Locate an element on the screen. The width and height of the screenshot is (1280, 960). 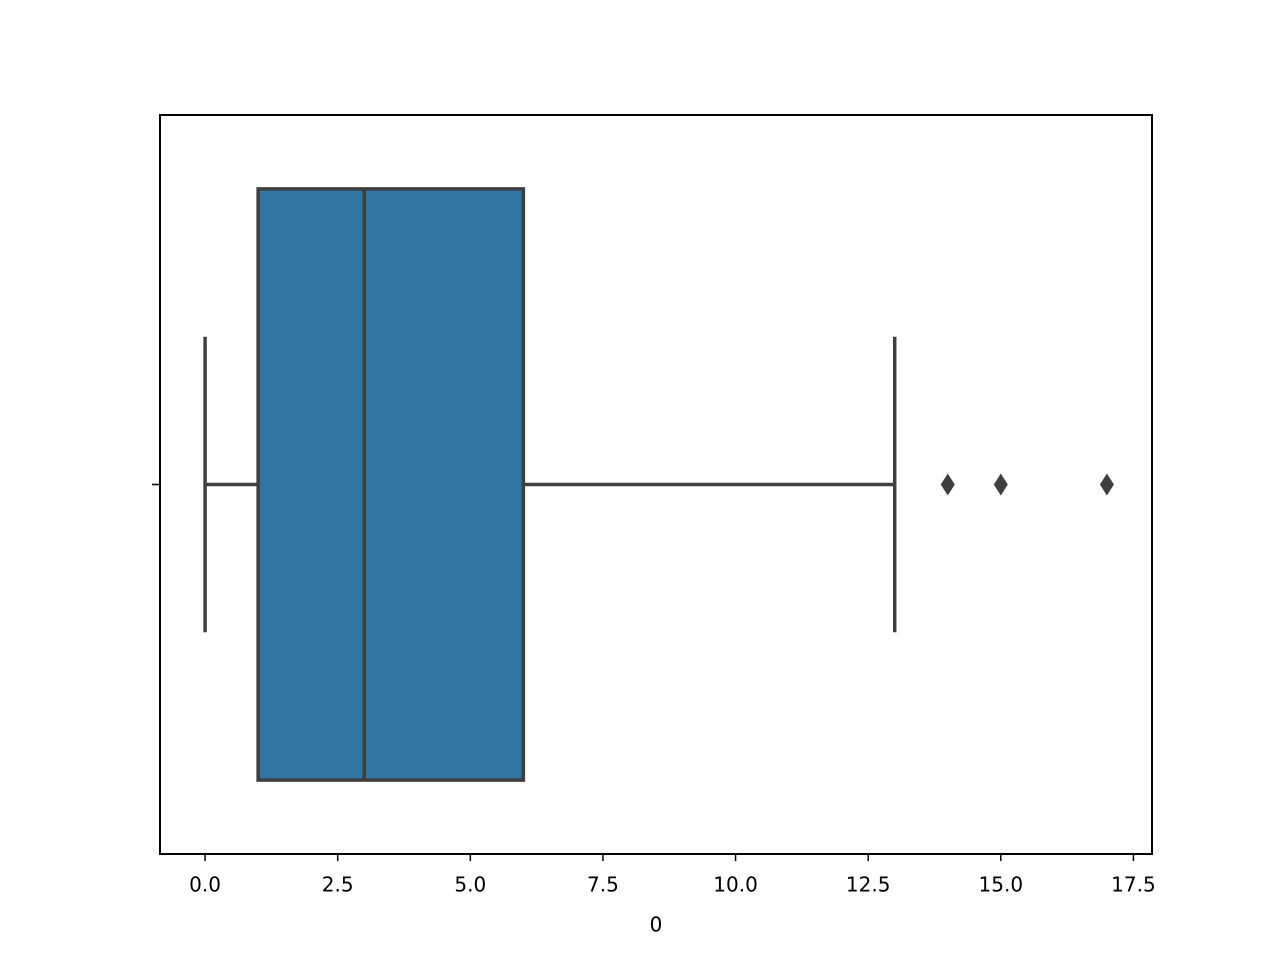
x-tick-label: 15.0 is located at coordinates (1001, 885).